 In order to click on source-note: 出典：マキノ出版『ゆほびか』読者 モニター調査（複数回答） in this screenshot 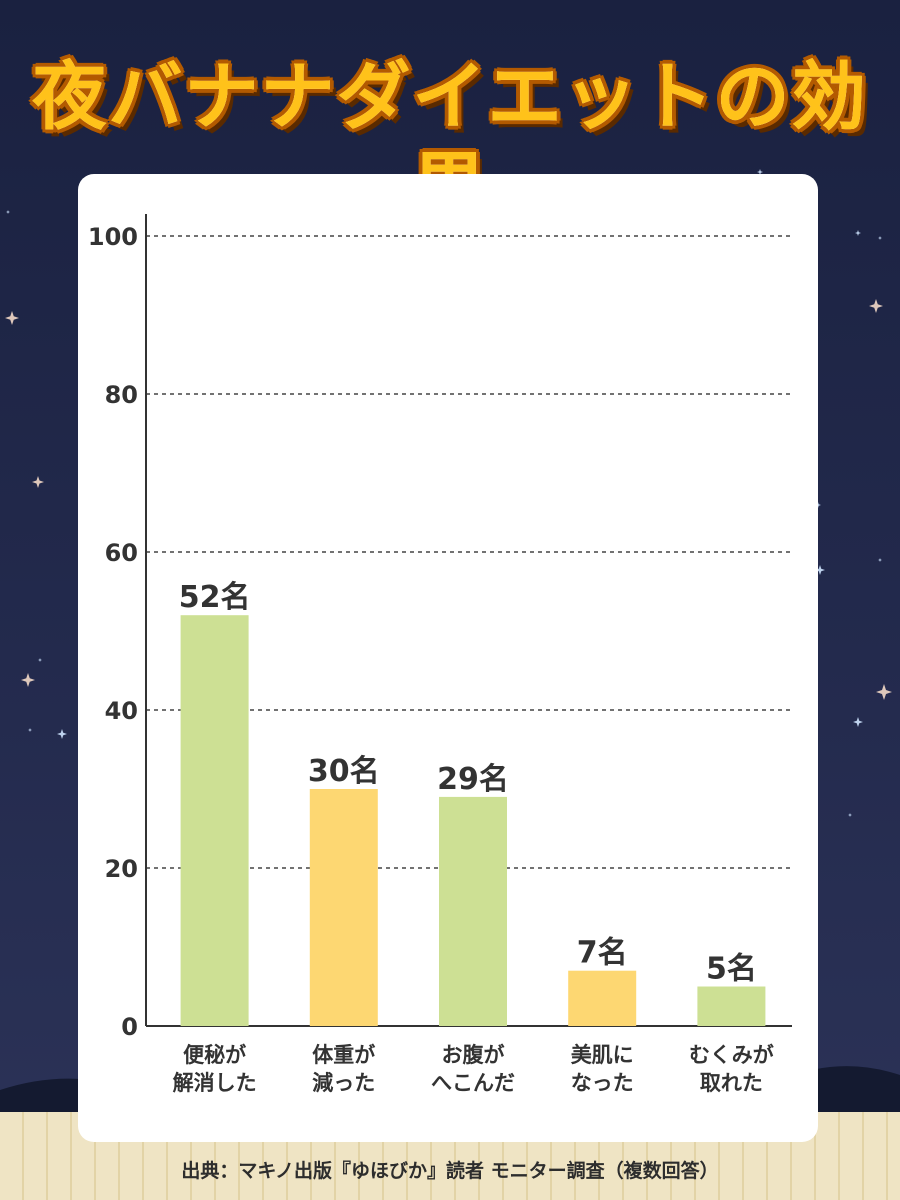, I will do `click(450, 1171)`.